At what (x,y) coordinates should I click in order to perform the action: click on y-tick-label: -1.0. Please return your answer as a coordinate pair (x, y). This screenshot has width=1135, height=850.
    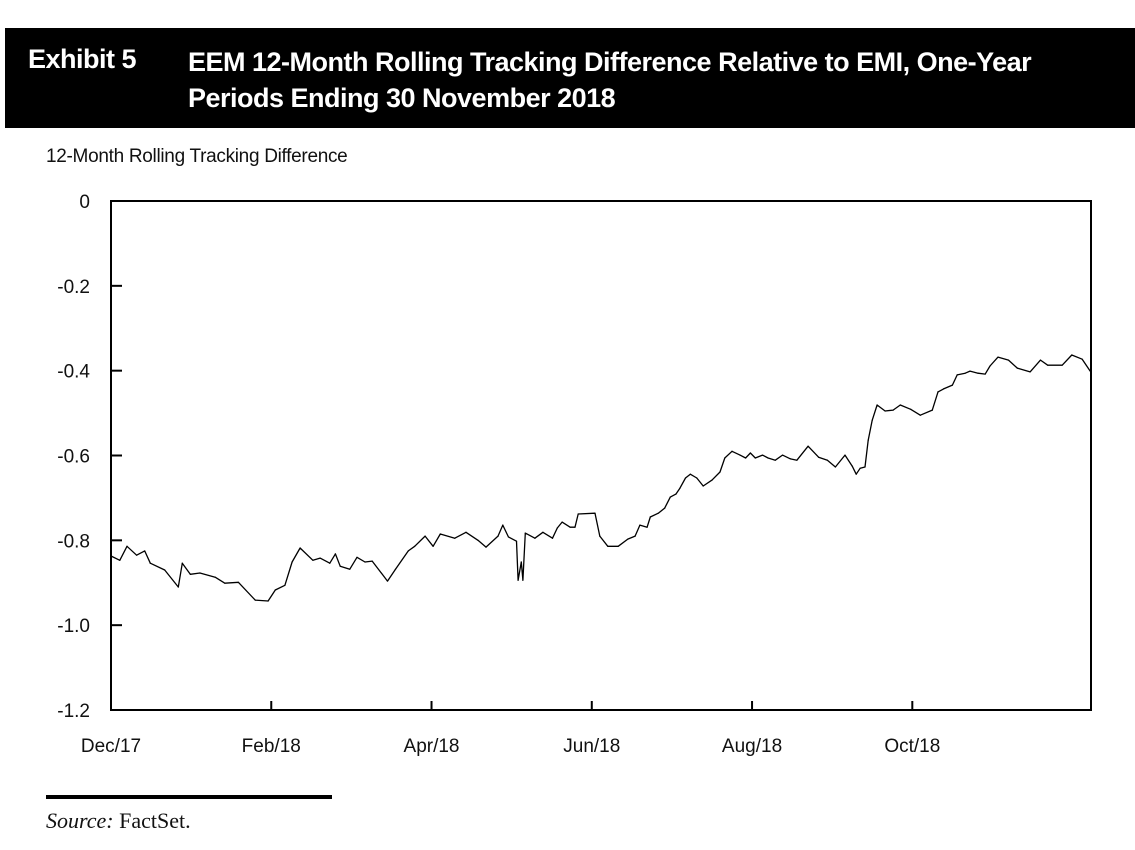
    Looking at the image, I should click on (73, 626).